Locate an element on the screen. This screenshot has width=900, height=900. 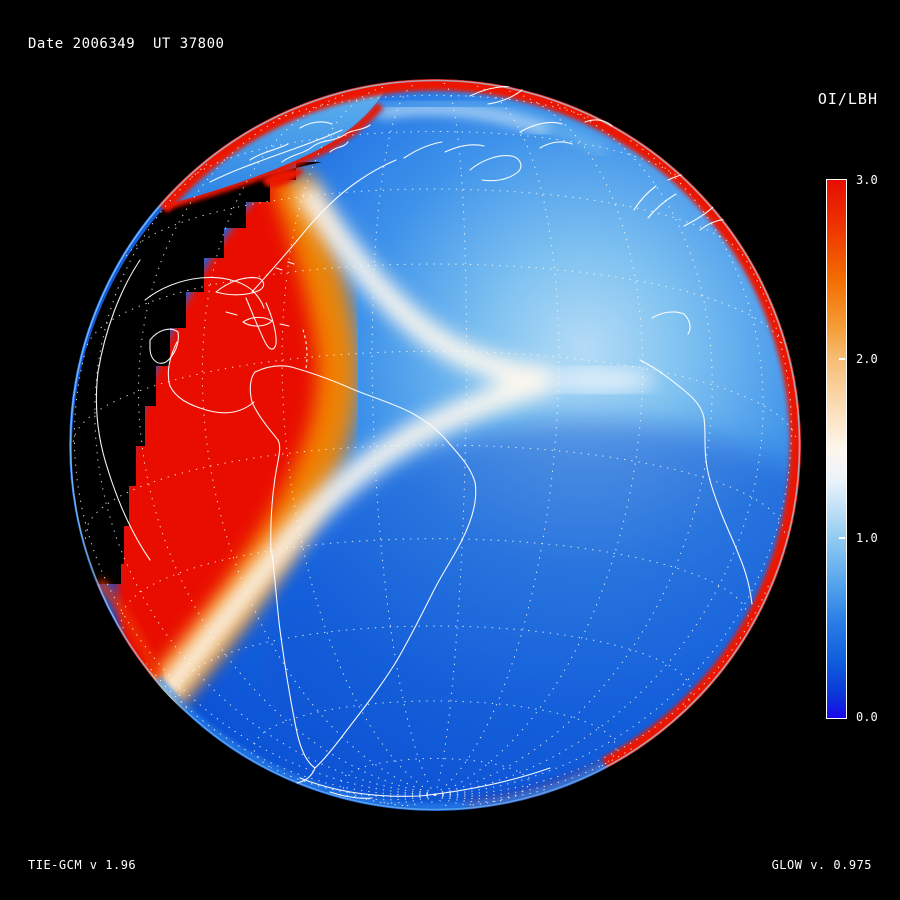
colorbar-title: OI/LBH is located at coordinates (847, 99).